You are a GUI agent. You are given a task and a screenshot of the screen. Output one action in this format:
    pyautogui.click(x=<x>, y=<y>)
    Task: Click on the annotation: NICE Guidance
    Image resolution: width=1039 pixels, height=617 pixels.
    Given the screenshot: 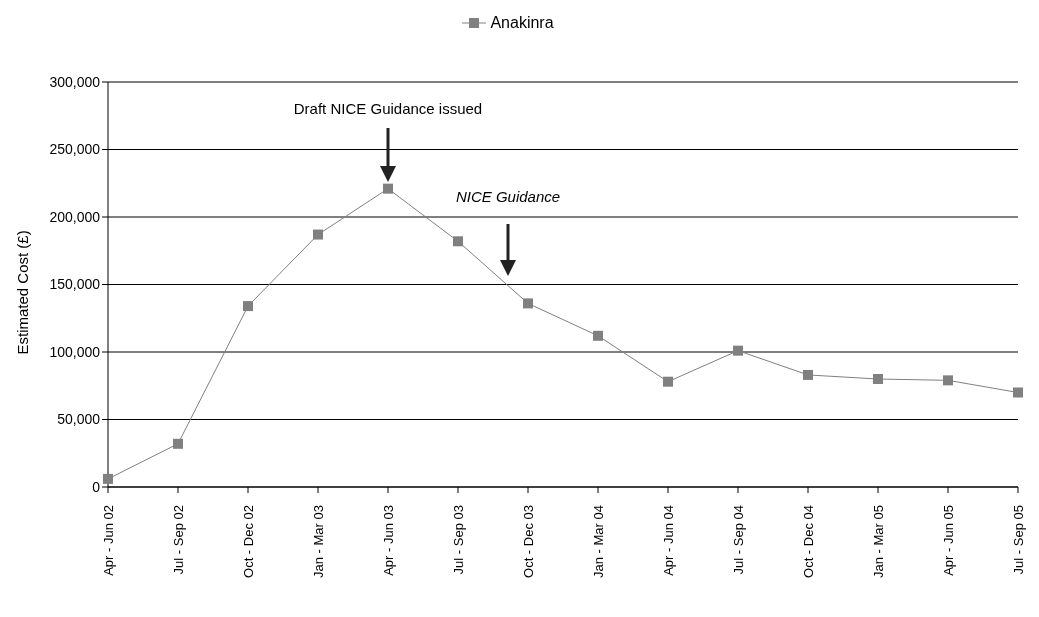 What is the action you would take?
    pyautogui.click(x=508, y=196)
    